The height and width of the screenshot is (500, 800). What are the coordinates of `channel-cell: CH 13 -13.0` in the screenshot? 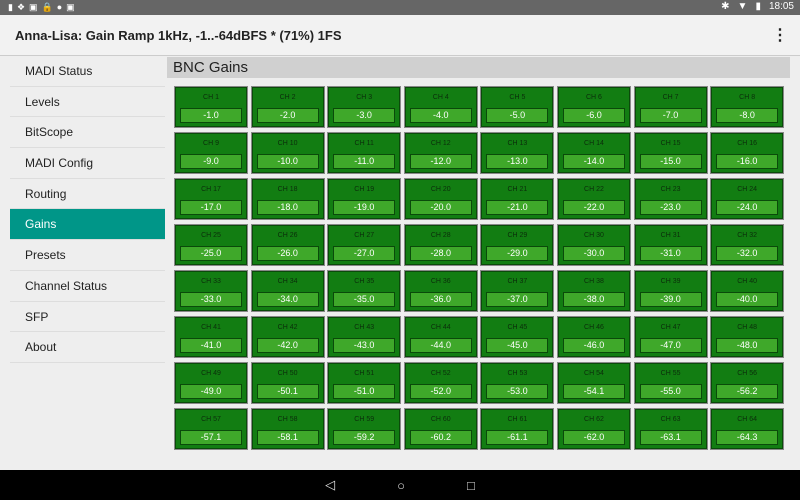 It's located at (517, 153).